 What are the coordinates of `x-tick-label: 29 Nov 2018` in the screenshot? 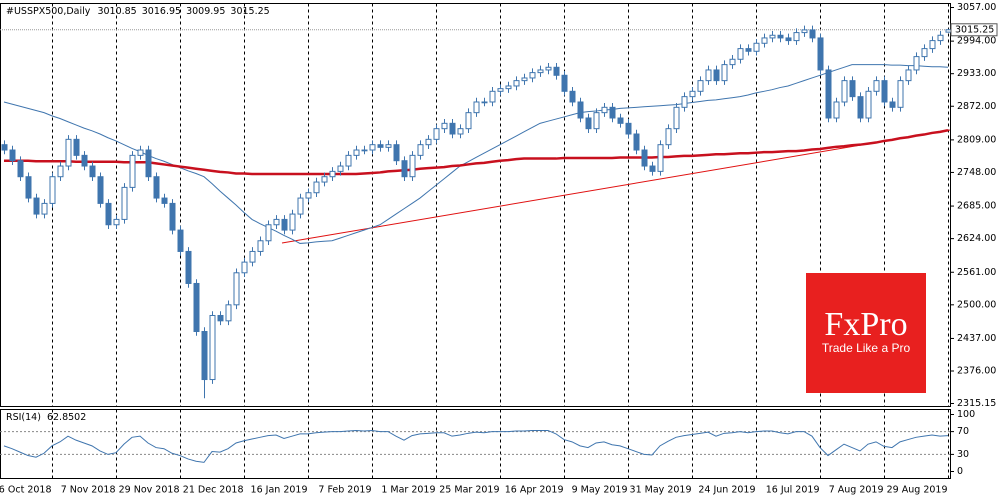 It's located at (149, 490).